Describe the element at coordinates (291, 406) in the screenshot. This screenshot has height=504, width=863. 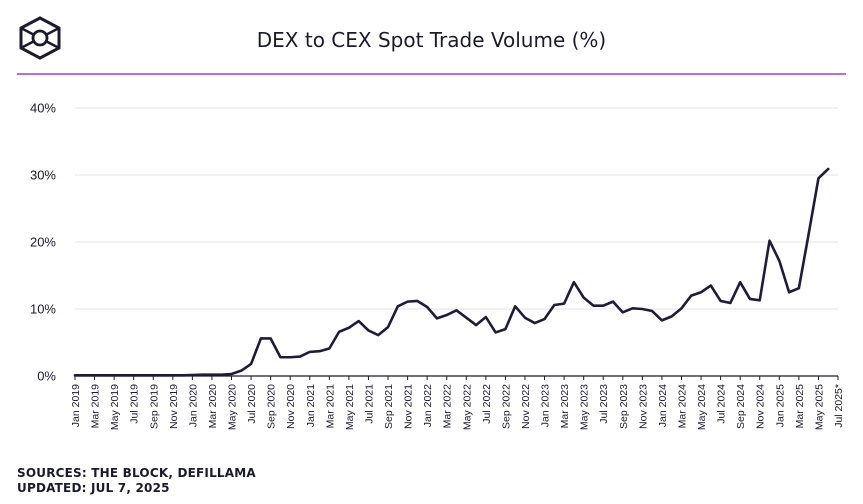
I see `x-tick-label: Nov 2020` at that location.